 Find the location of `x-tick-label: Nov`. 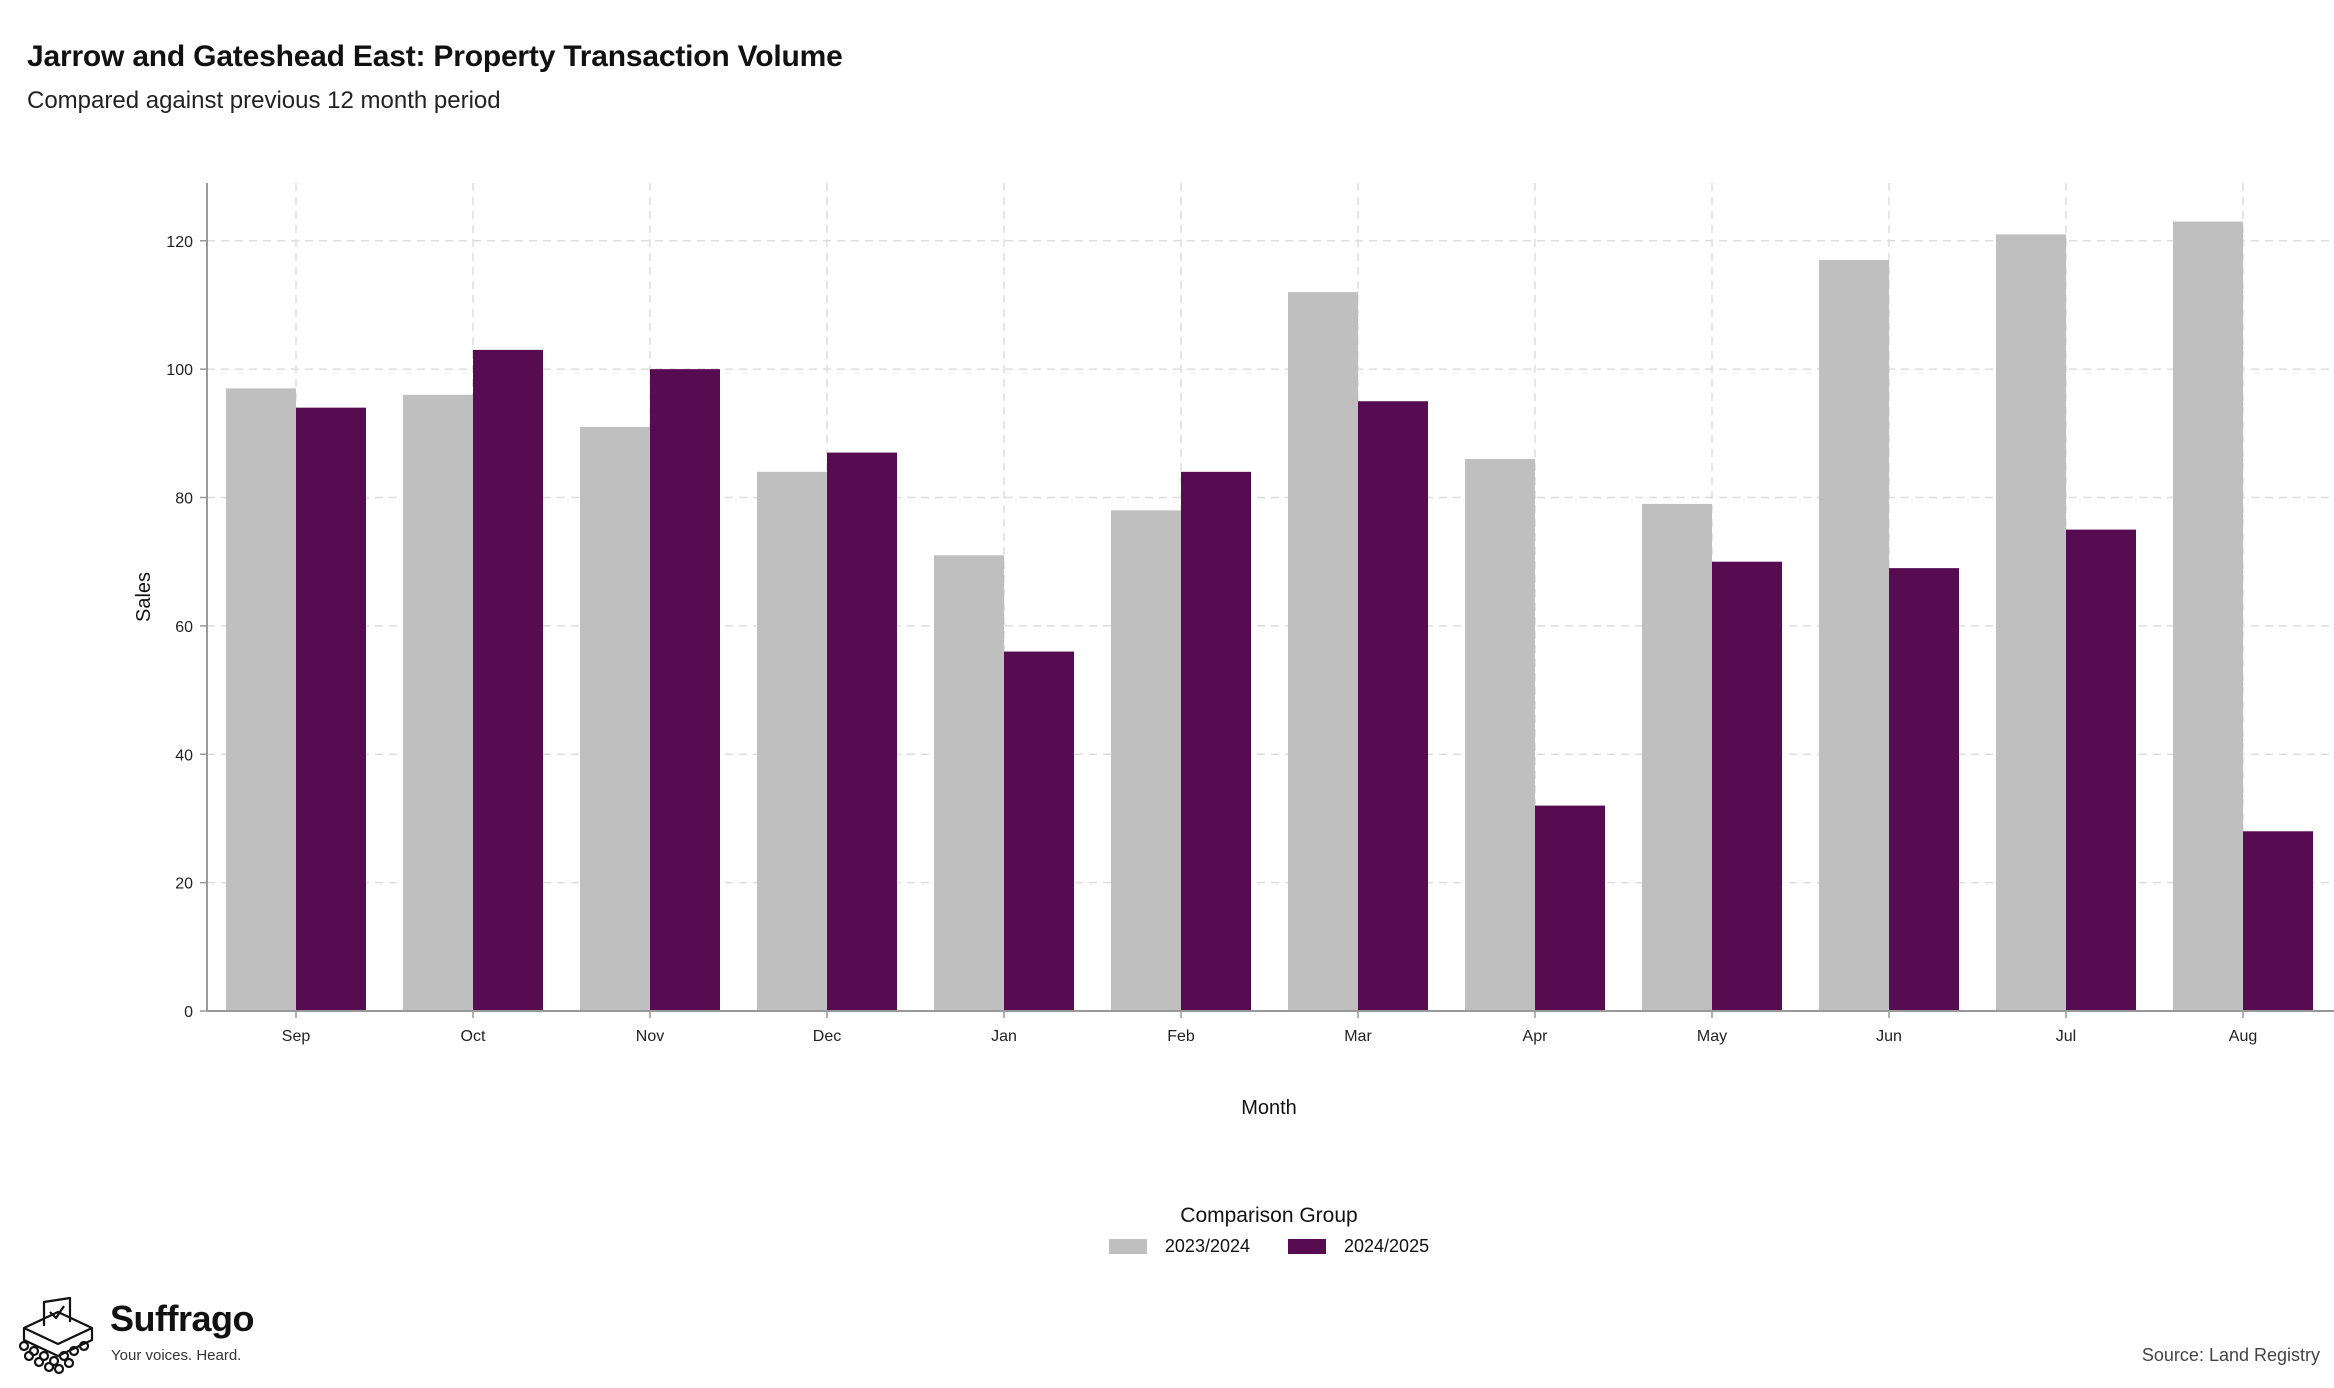

x-tick-label: Nov is located at coordinates (650, 1036).